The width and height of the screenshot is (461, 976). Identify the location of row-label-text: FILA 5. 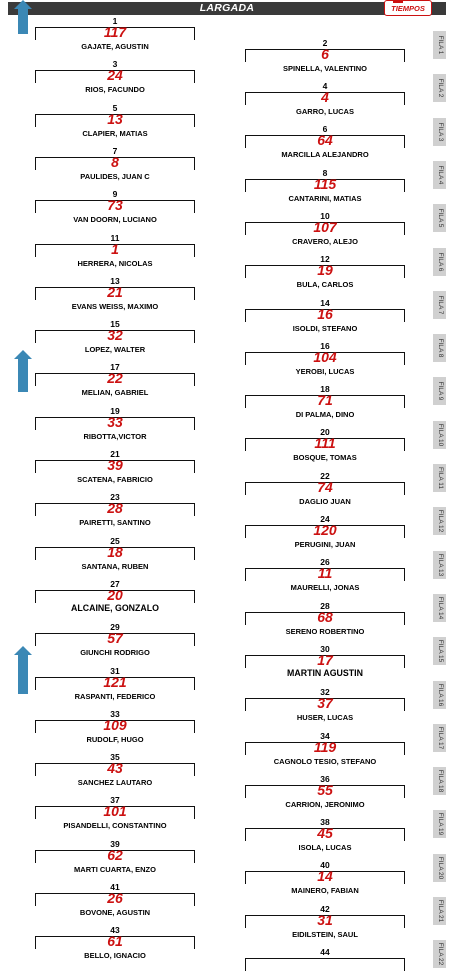
(440, 218).